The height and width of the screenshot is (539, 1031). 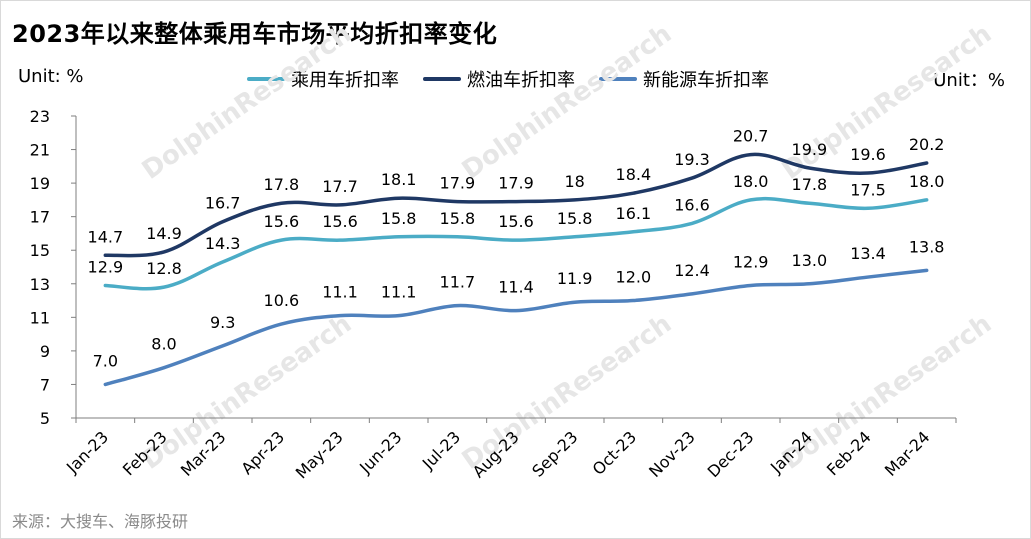 What do you see at coordinates (751, 261) in the screenshot?
I see `data-label-nev: 12.9` at bounding box center [751, 261].